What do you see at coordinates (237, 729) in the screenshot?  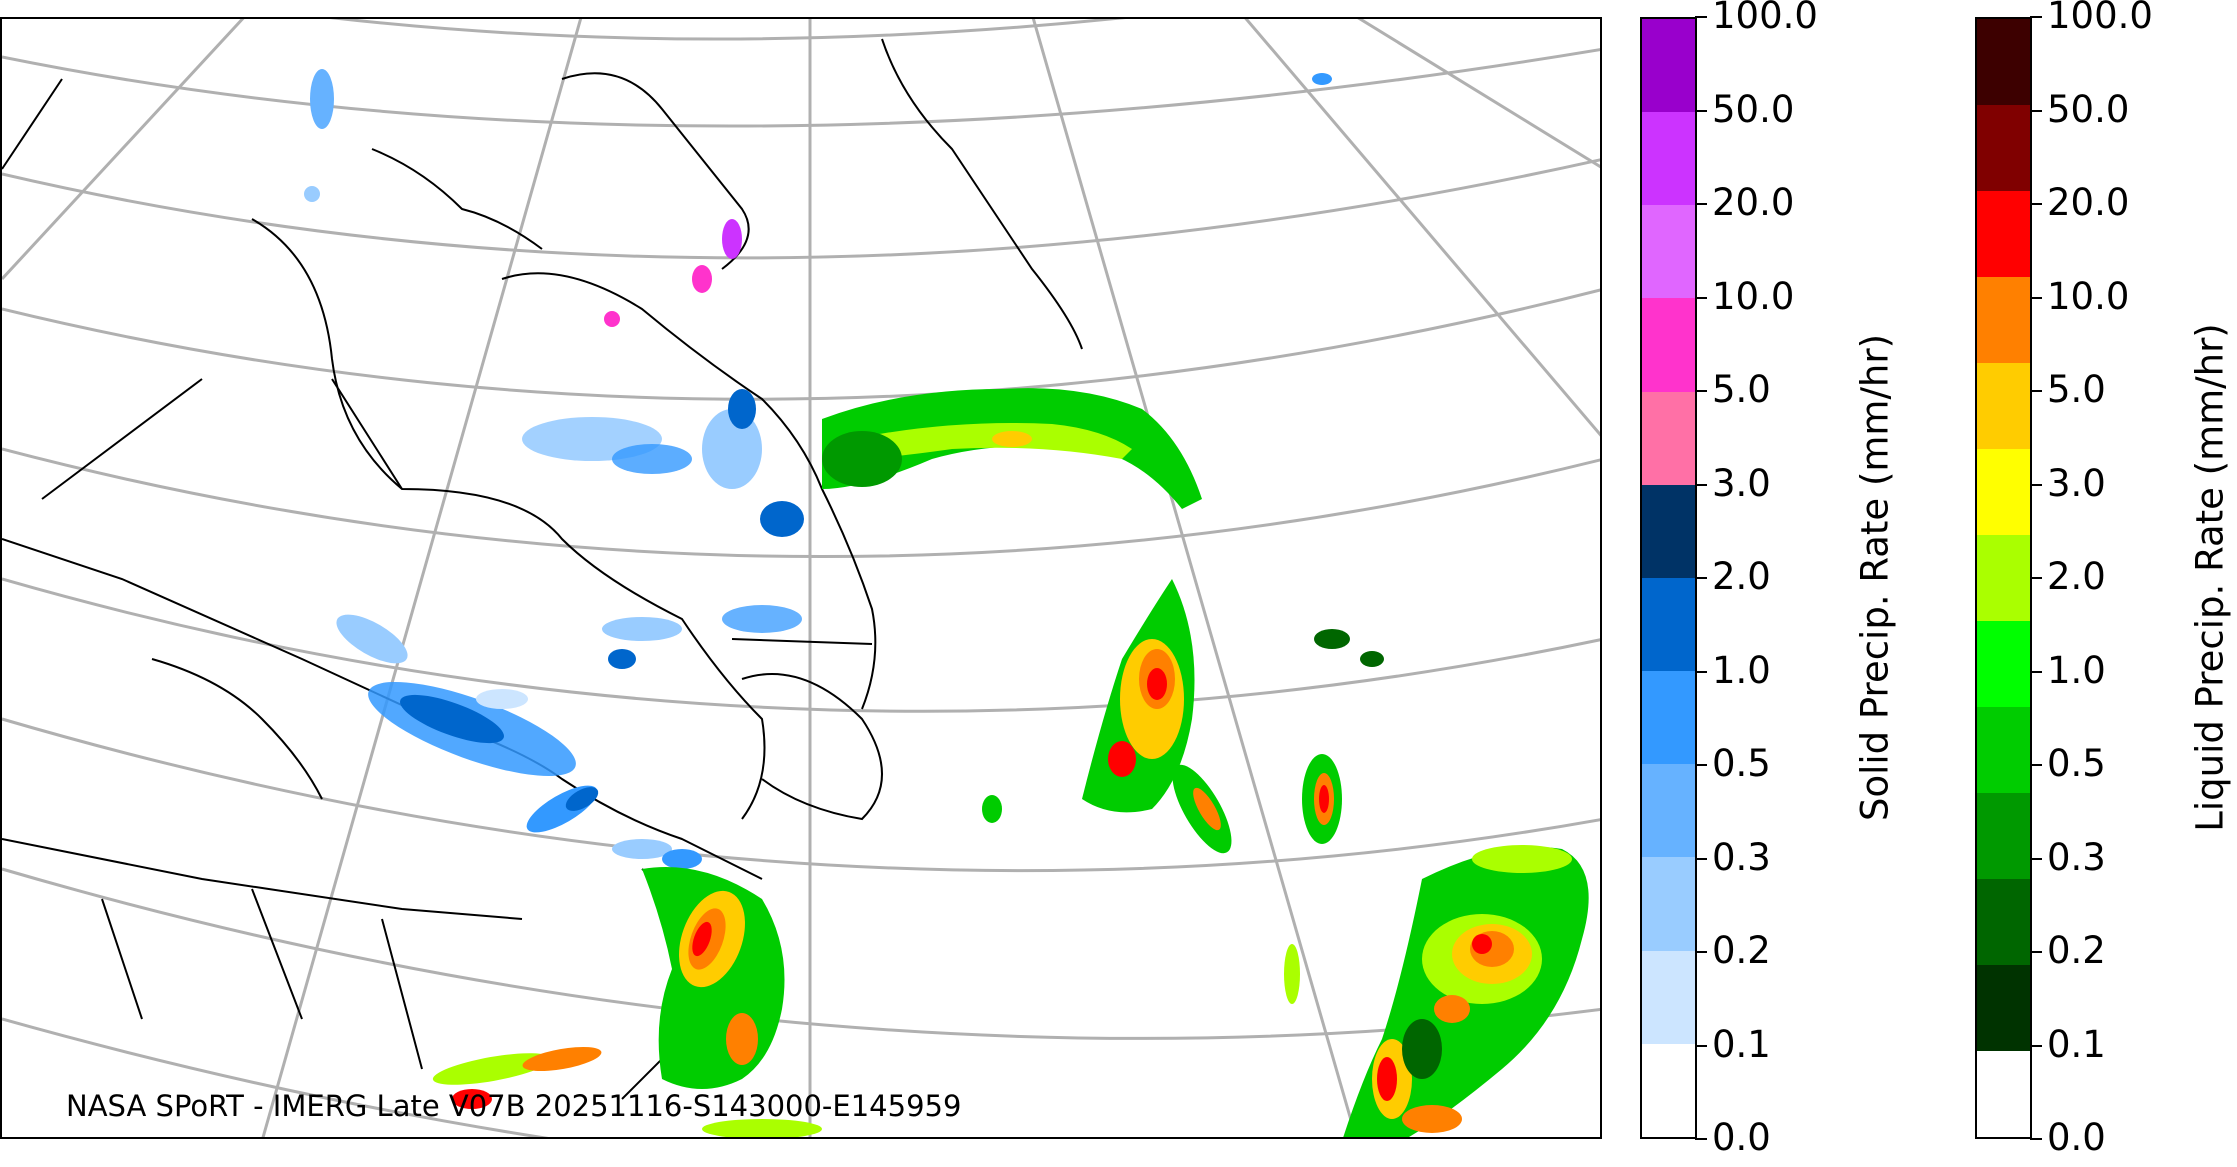 I see `great-lakes-coast` at bounding box center [237, 729].